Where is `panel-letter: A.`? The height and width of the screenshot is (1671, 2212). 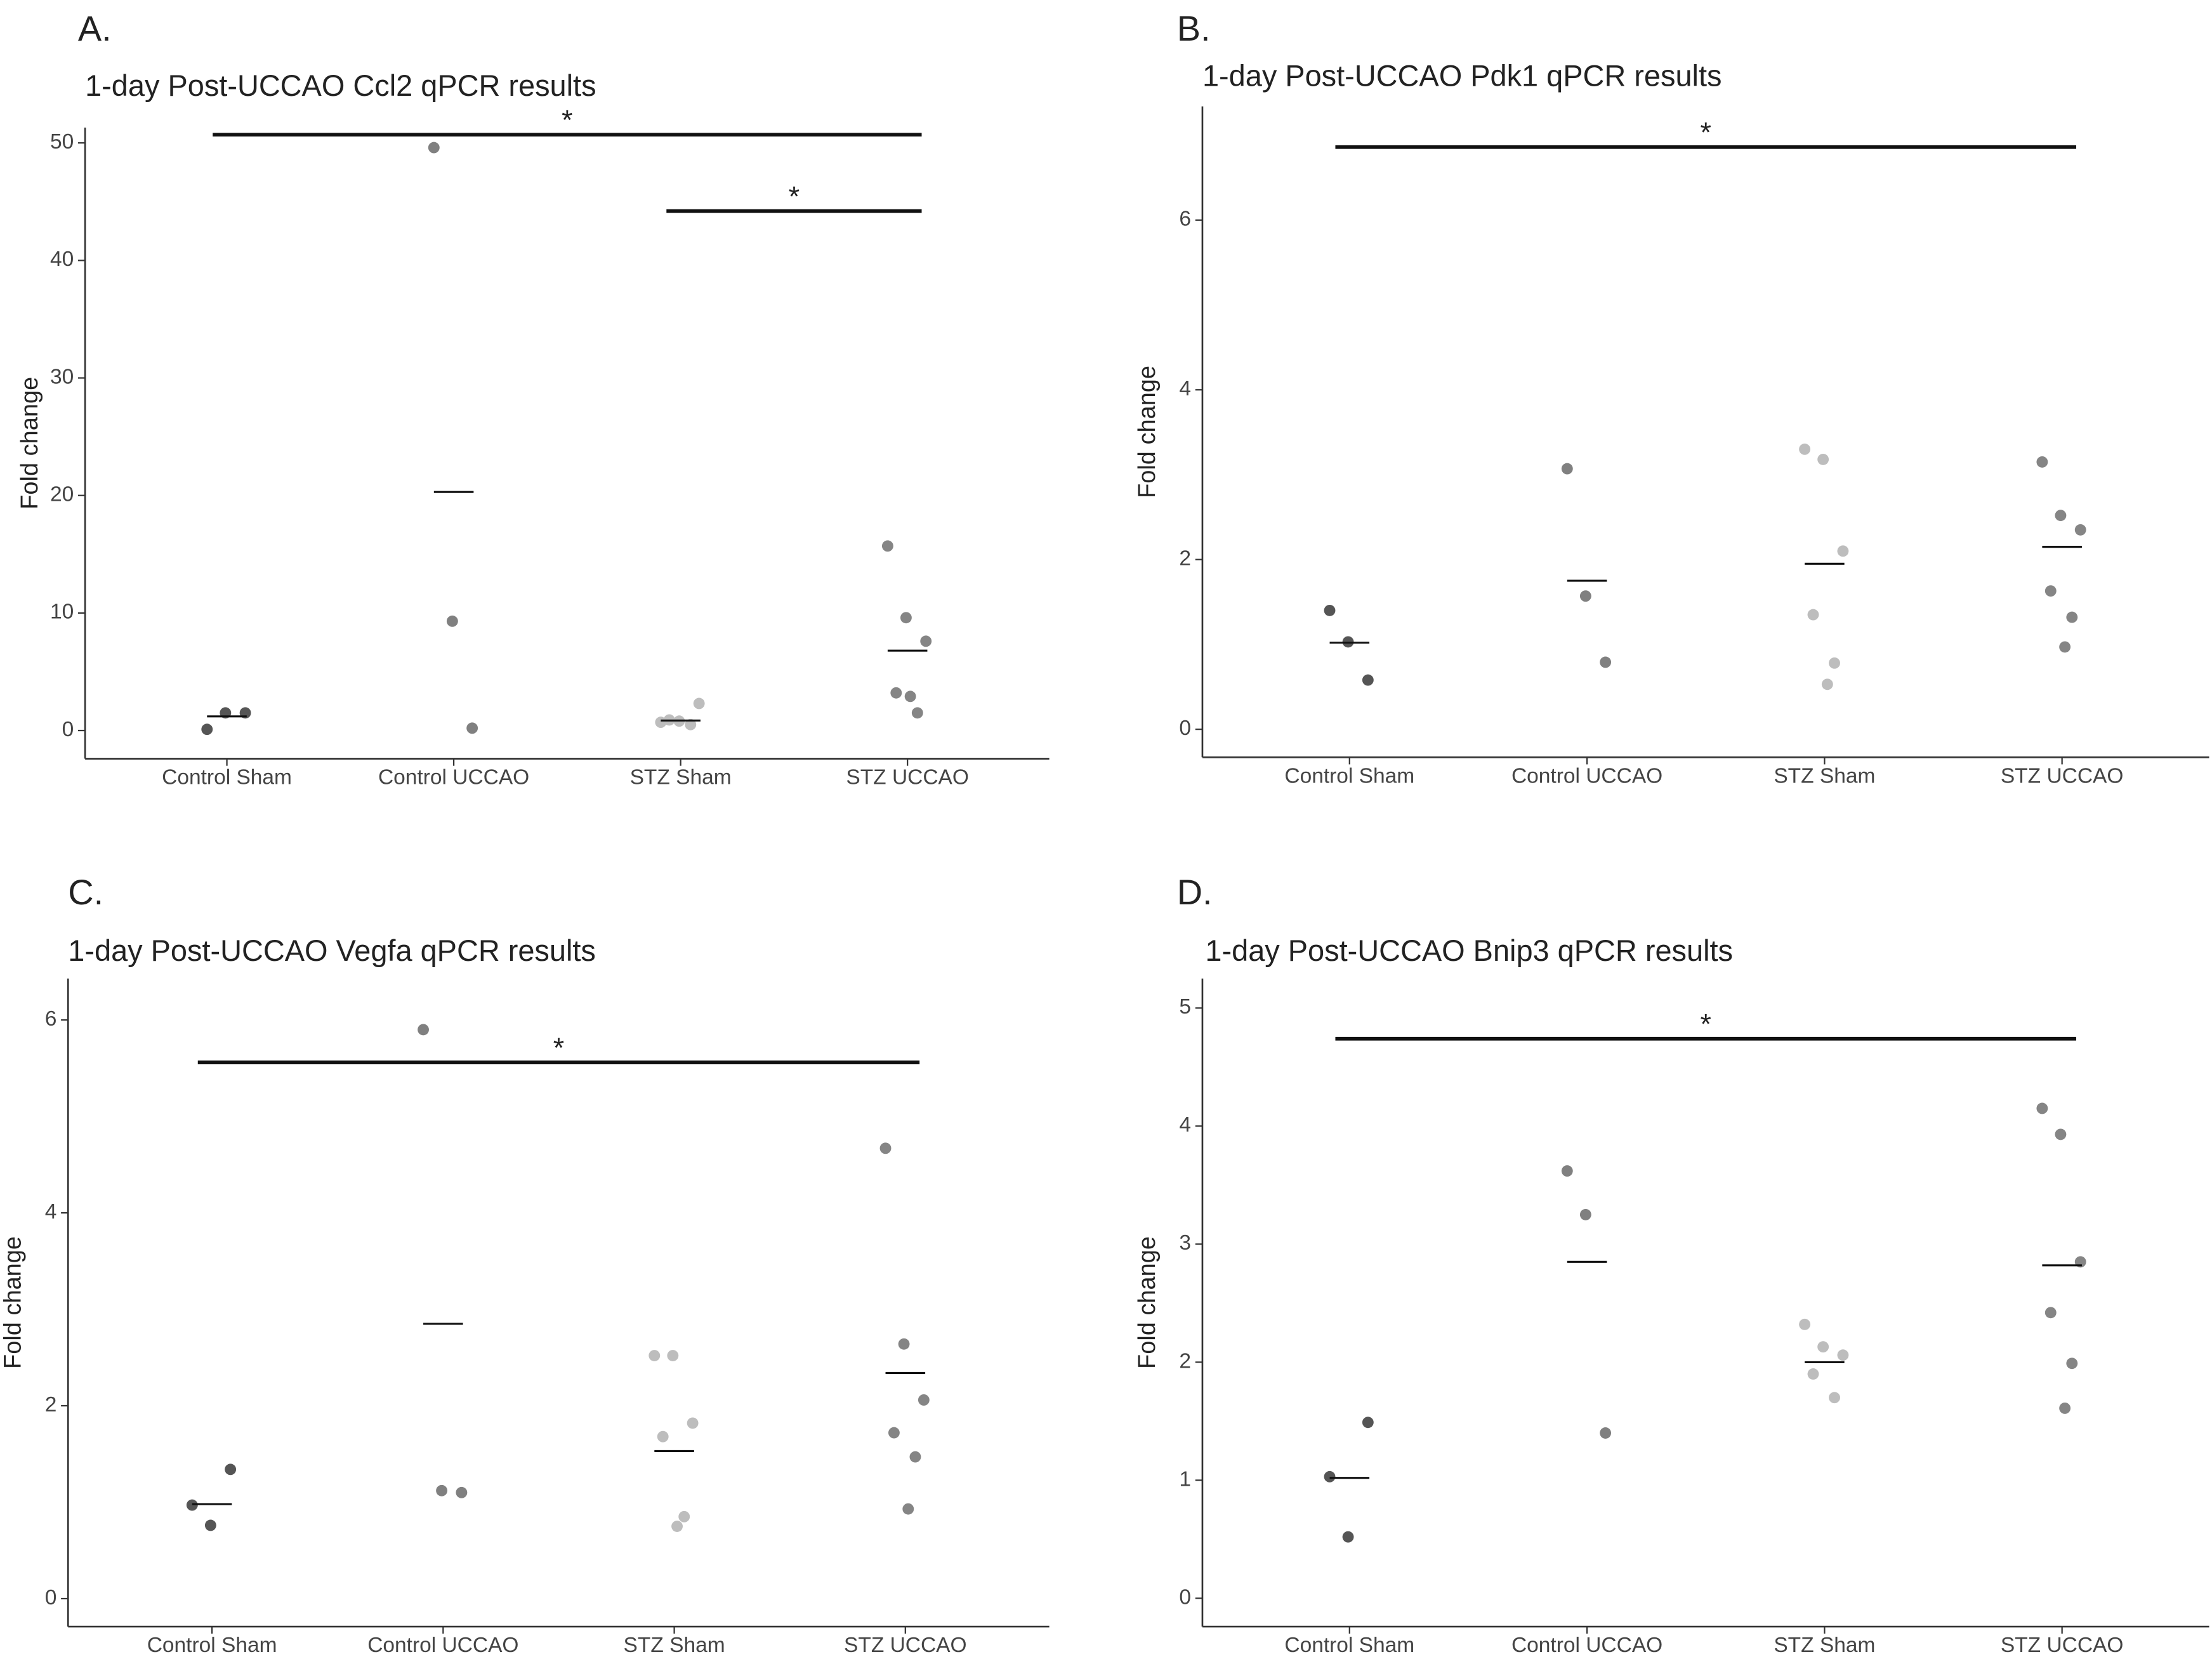 panel-letter: A. is located at coordinates (95, 28).